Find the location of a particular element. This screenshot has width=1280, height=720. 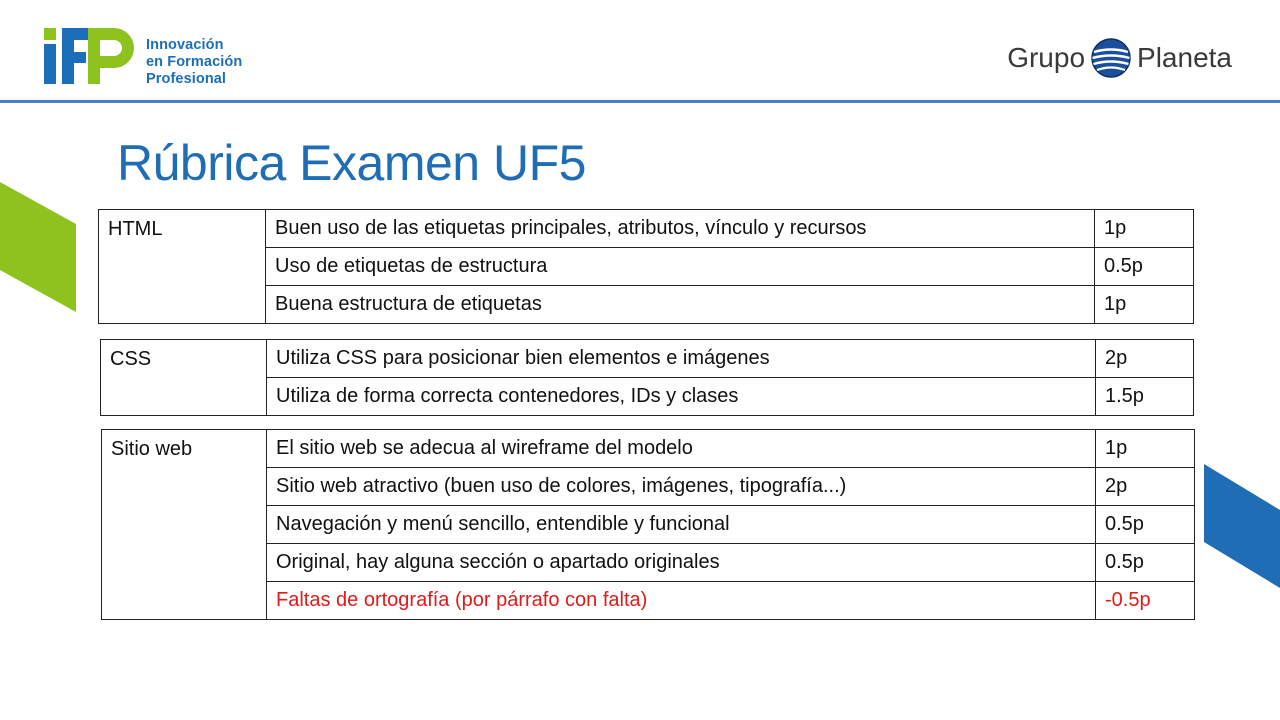

ifp-line-1: Innovación is located at coordinates (185, 45).